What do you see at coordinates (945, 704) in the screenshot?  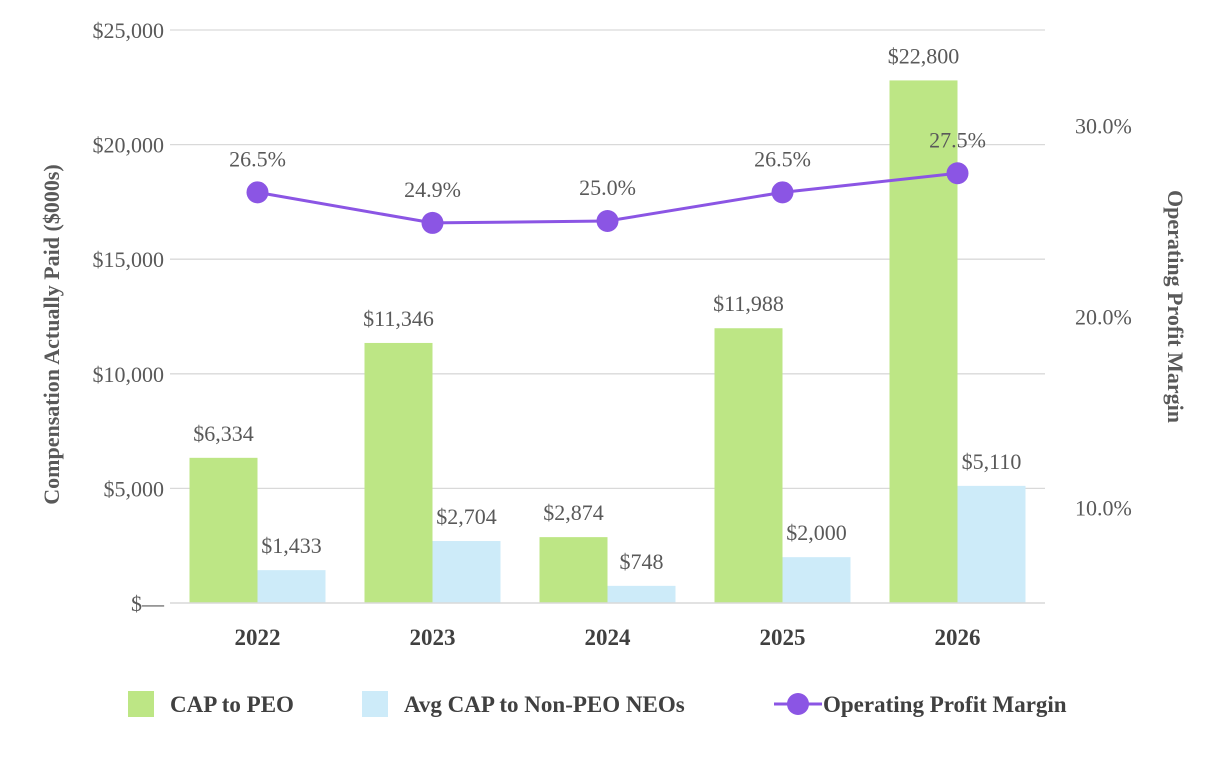 I see `legend-label-margin: Operating Profit Margin` at bounding box center [945, 704].